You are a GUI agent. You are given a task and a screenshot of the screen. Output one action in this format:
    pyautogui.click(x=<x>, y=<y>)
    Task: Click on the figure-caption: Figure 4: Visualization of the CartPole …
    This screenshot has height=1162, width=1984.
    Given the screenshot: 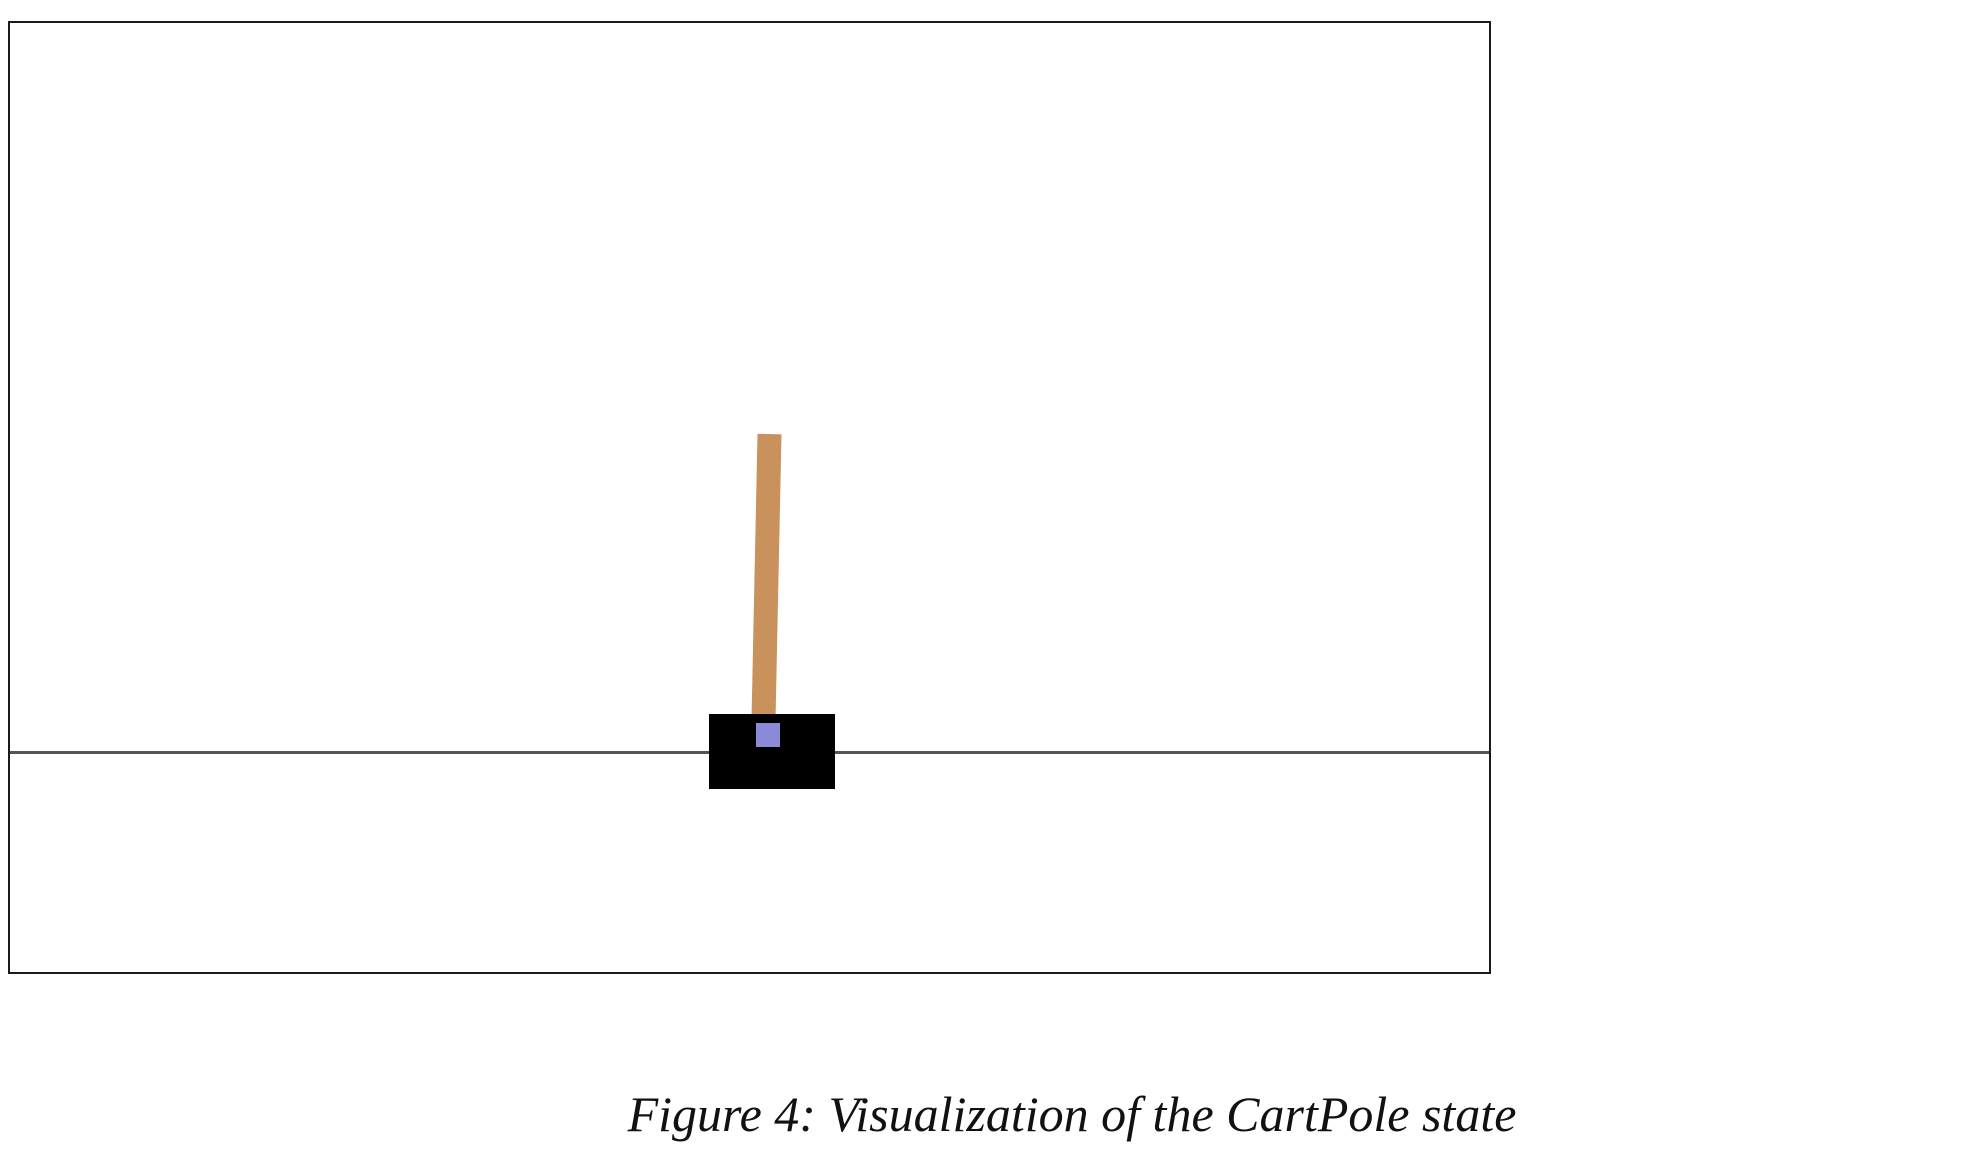 What is the action you would take?
    pyautogui.click(x=1072, y=1114)
    